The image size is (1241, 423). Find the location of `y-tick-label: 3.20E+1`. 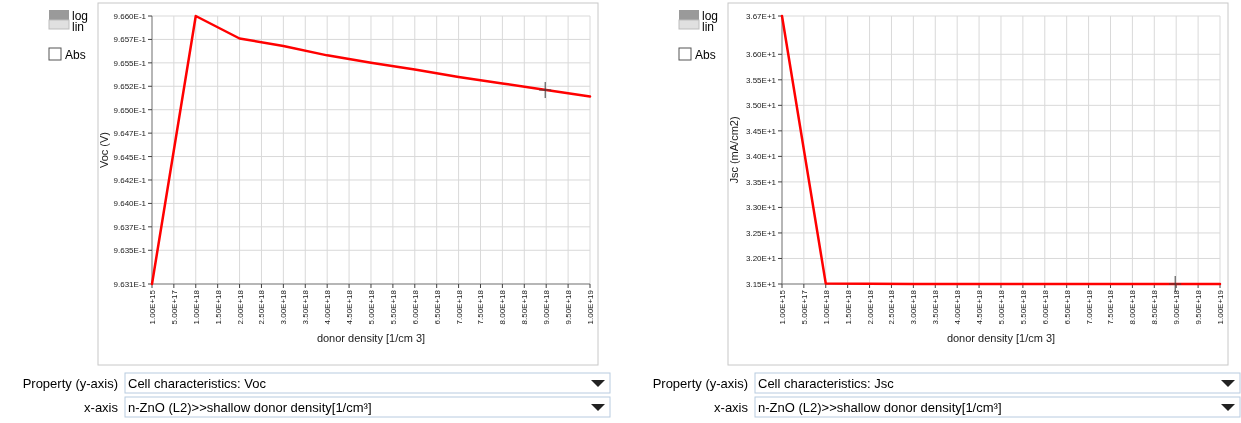

y-tick-label: 3.20E+1 is located at coordinates (761, 259).